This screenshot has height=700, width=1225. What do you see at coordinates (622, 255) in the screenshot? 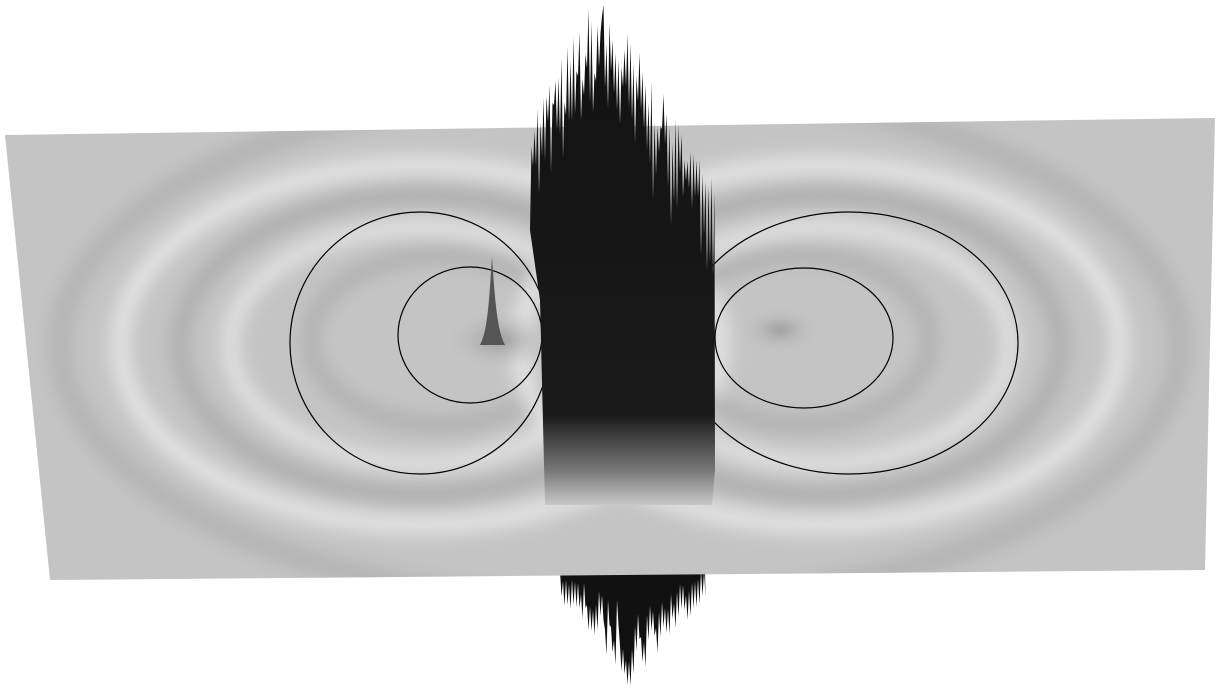
I see `spike-column` at bounding box center [622, 255].